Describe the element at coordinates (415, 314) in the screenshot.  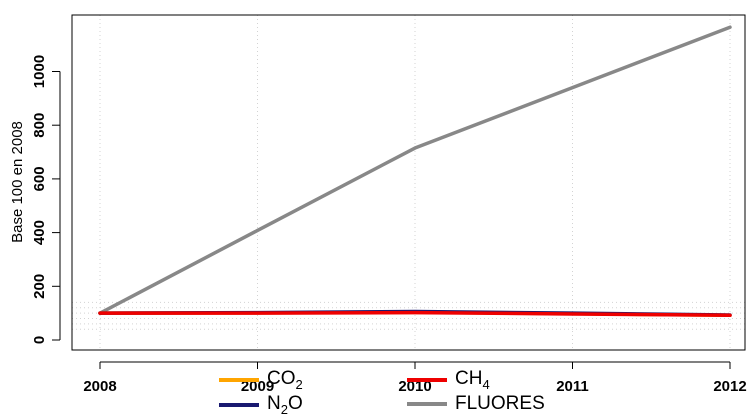
I see `series-line-ch` at that location.